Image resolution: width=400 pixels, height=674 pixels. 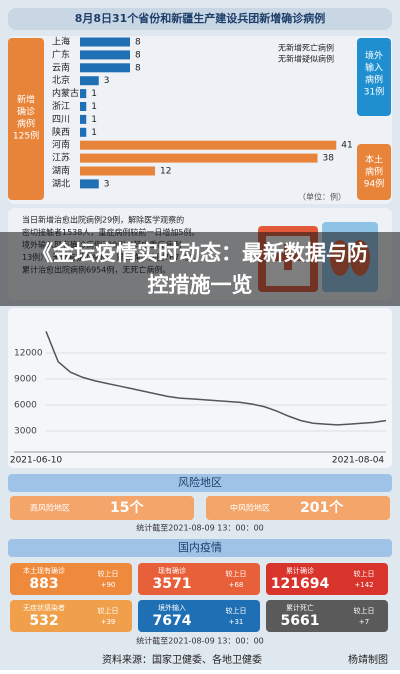 What do you see at coordinates (300, 607) in the screenshot?
I see `stat-label: 累计死亡` at bounding box center [300, 607].